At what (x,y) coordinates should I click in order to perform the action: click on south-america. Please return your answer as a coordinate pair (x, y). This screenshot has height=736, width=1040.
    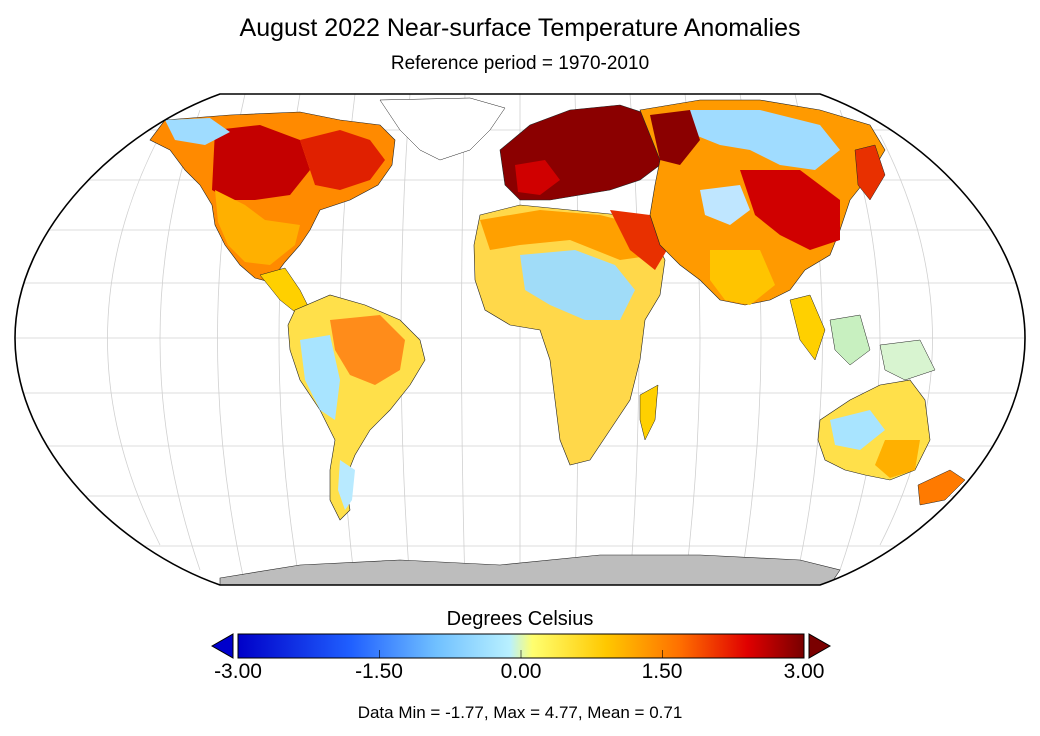
    Looking at the image, I should click on (356, 407).